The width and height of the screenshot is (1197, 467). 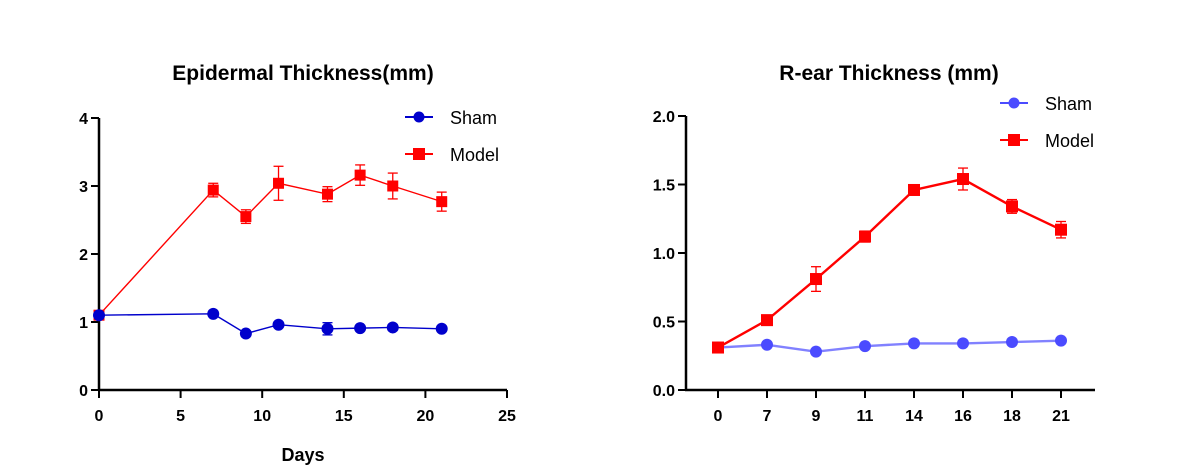 I want to click on y-tick-label: 1.0, so click(x=664, y=254).